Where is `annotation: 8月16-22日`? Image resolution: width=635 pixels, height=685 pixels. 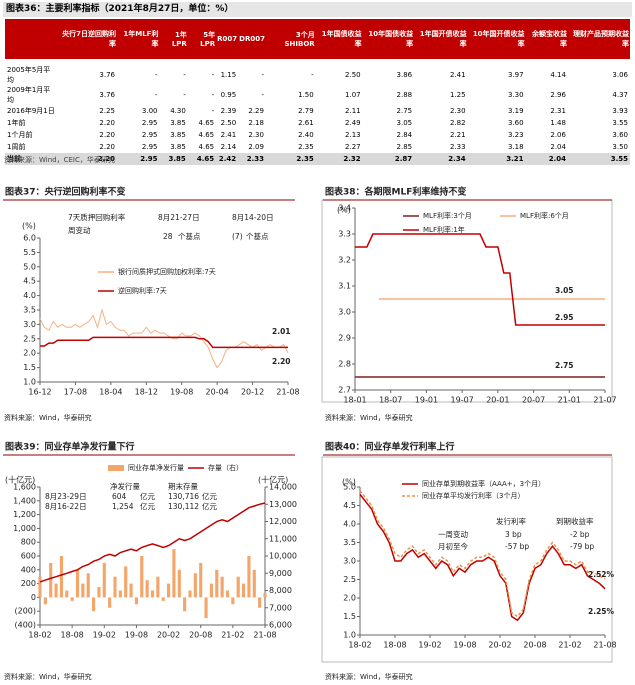 annotation: 8月16-22日 is located at coordinates (66, 506).